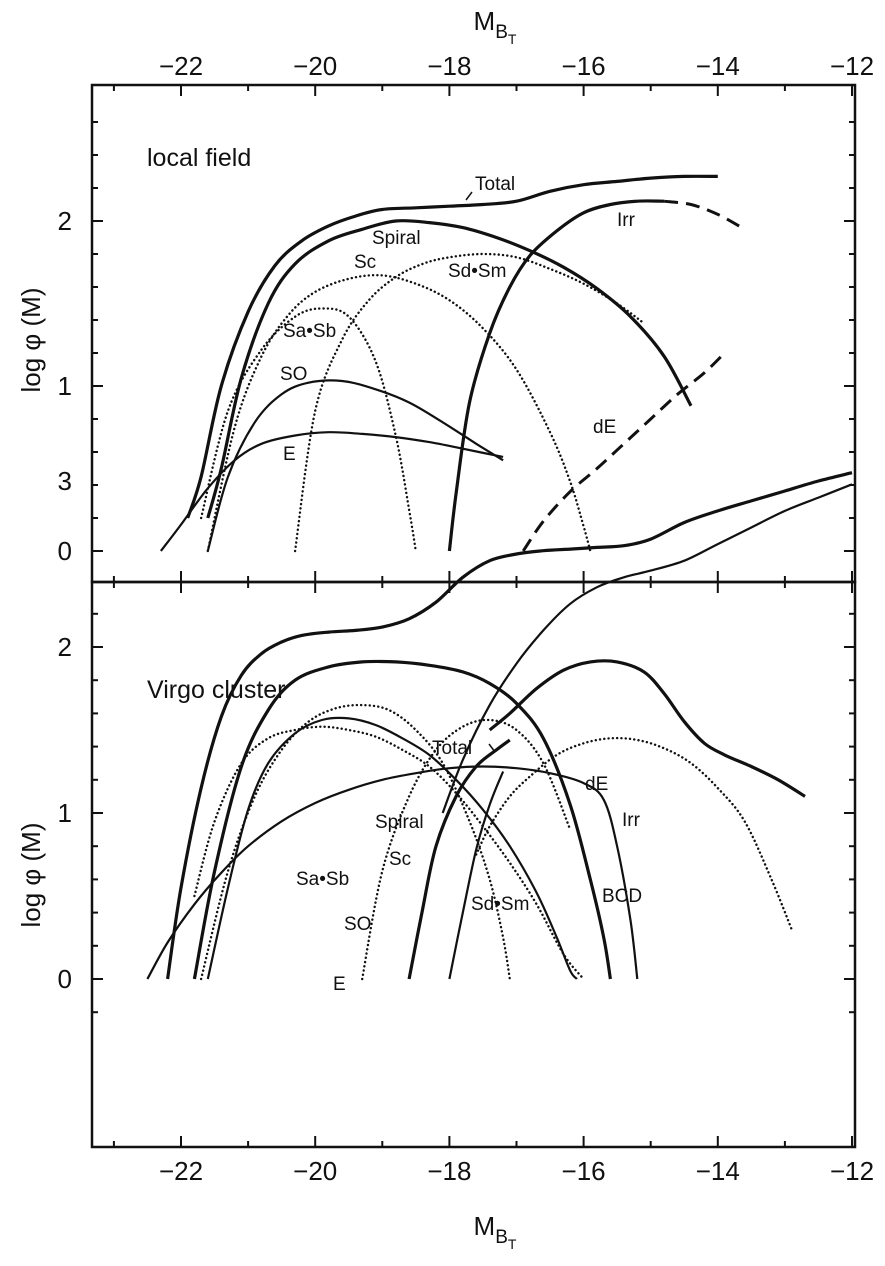 The image size is (885, 1266). What do you see at coordinates (718, 1171) in the screenshot?
I see `bottom-x-tick-label: −14` at bounding box center [718, 1171].